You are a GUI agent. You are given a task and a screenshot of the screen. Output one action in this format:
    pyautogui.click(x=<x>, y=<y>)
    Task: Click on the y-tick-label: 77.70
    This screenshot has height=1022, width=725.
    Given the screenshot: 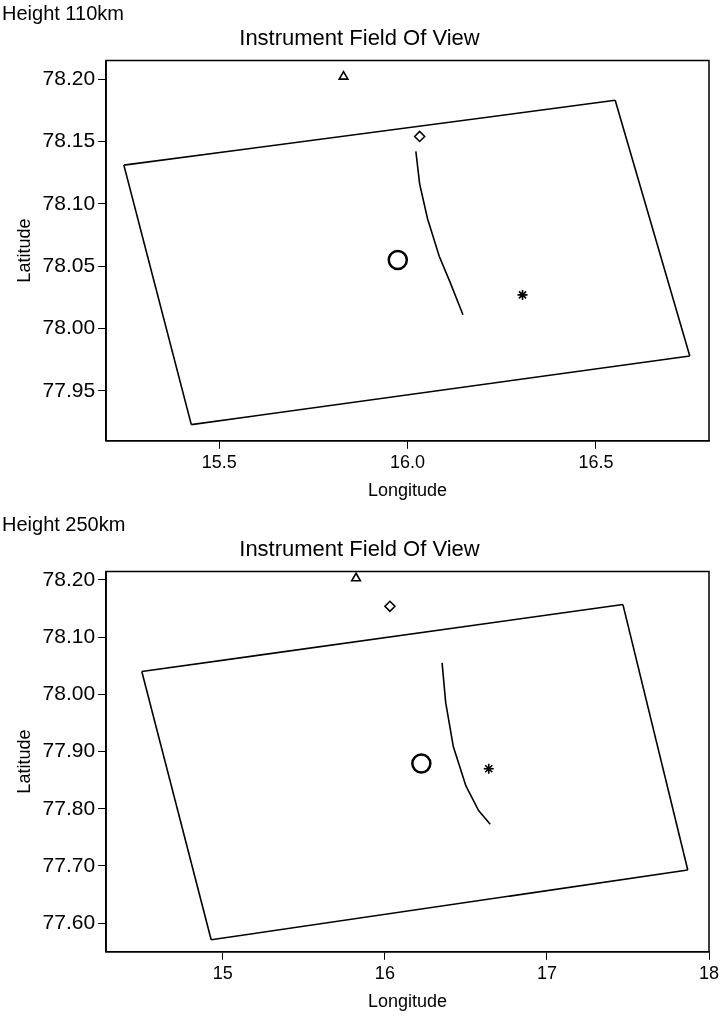 What is the action you would take?
    pyautogui.click(x=69, y=864)
    